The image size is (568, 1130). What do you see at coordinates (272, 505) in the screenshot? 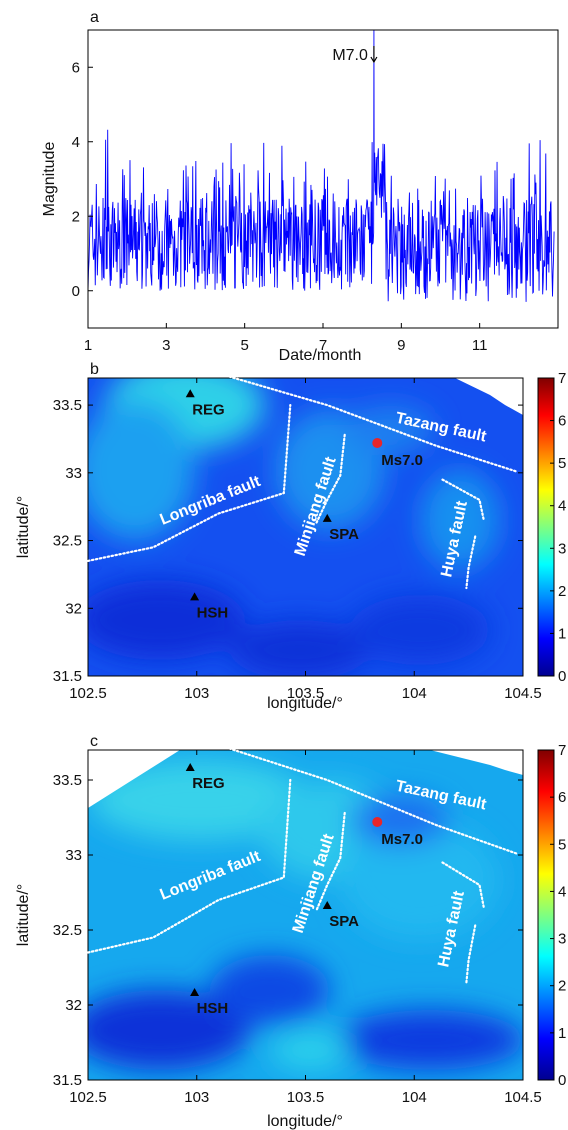
I see `panel-b-stations: REG SPA HSH` at bounding box center [272, 505].